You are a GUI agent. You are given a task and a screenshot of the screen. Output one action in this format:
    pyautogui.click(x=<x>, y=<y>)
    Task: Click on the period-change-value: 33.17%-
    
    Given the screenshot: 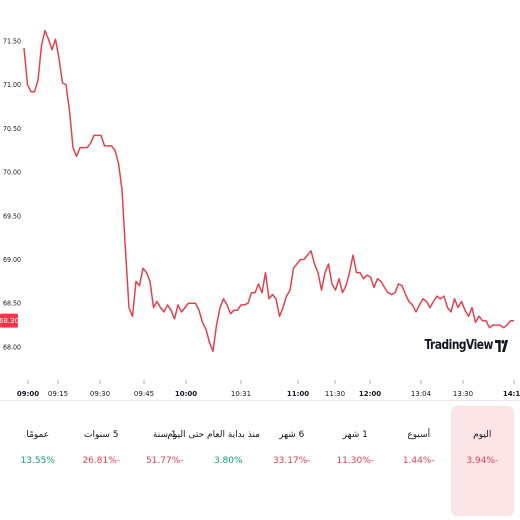 What is the action you would take?
    pyautogui.click(x=291, y=461)
    